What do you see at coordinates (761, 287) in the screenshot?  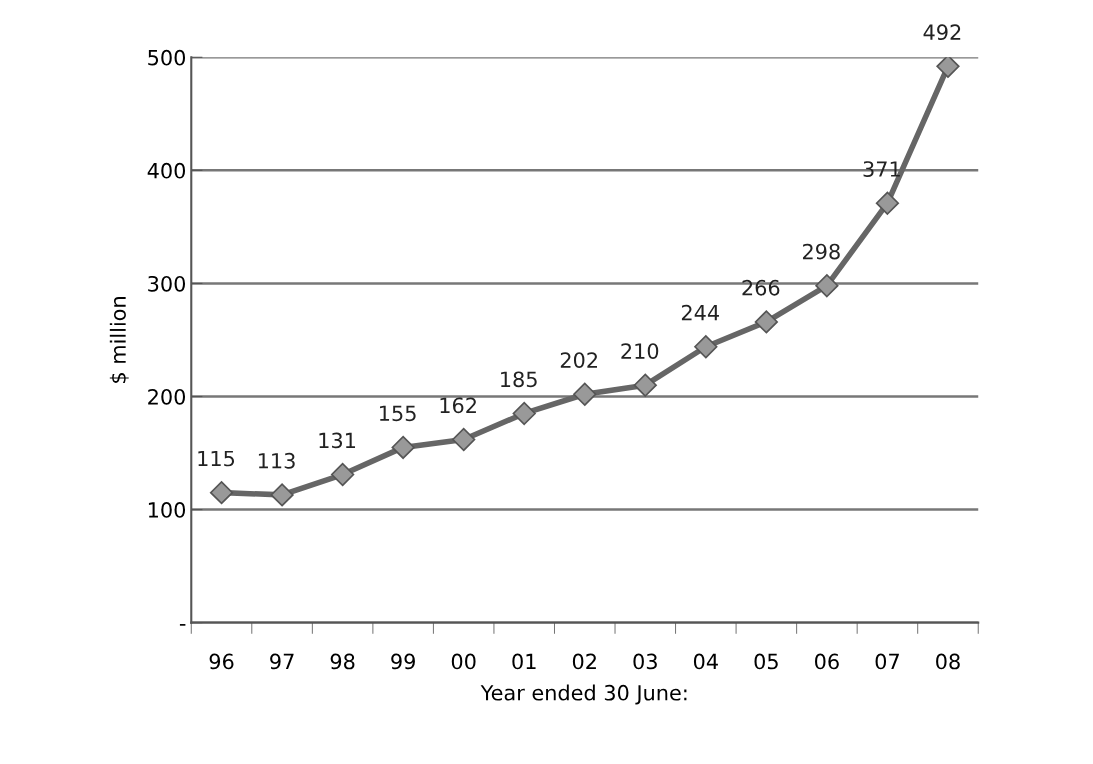 I see `data-label: 266` at bounding box center [761, 287].